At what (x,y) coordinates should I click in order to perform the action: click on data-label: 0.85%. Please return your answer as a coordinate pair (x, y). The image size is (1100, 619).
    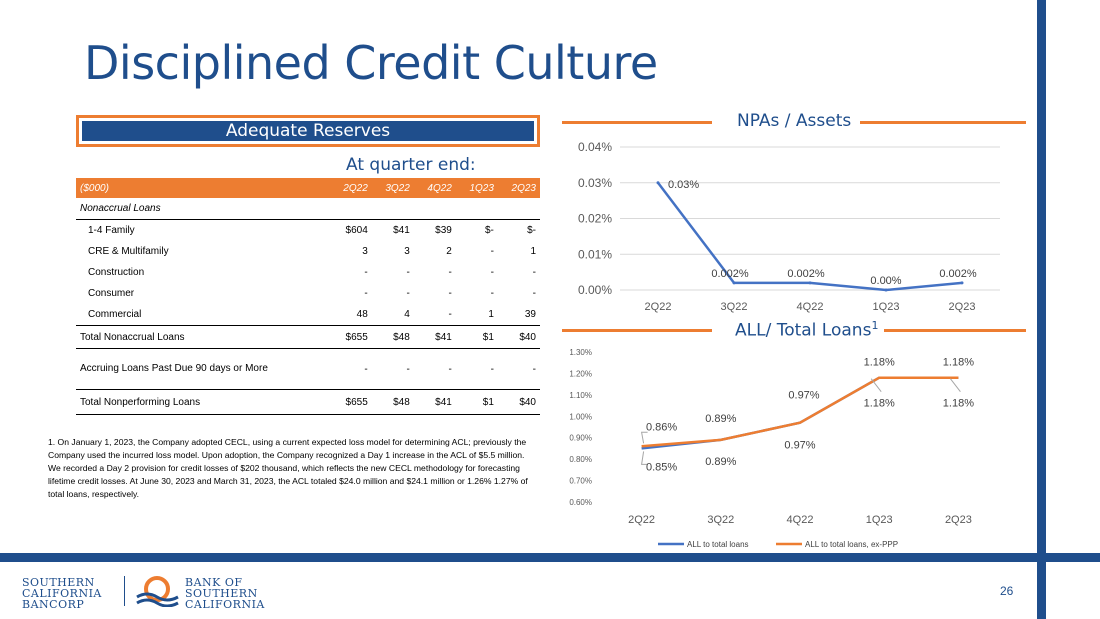
    Looking at the image, I should click on (661, 467).